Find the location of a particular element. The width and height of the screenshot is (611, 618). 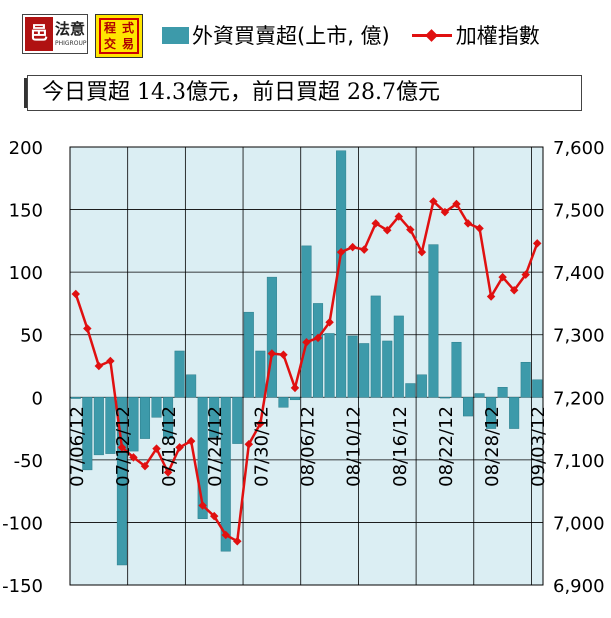

left-tick-label: 50 is located at coordinates (31, 336).